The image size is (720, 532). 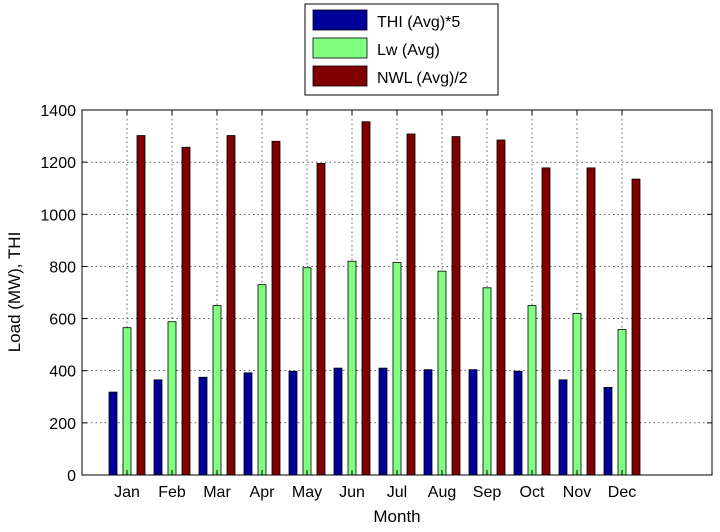 I want to click on bar-series-2-dec, so click(x=622, y=402).